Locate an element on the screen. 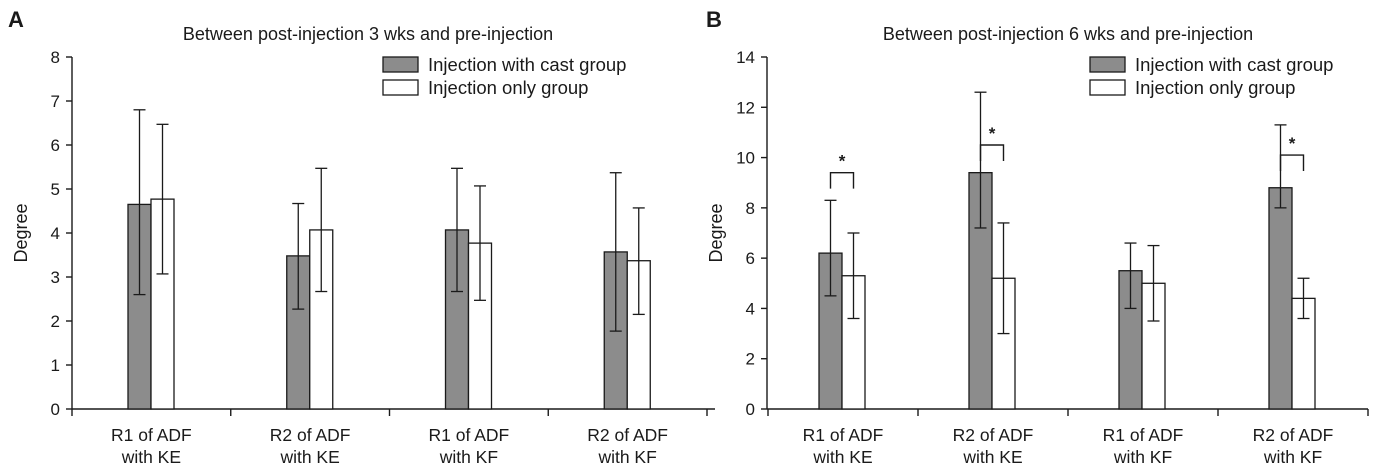 This screenshot has width=1378, height=467. y-tick-label: 10 is located at coordinates (745, 158).